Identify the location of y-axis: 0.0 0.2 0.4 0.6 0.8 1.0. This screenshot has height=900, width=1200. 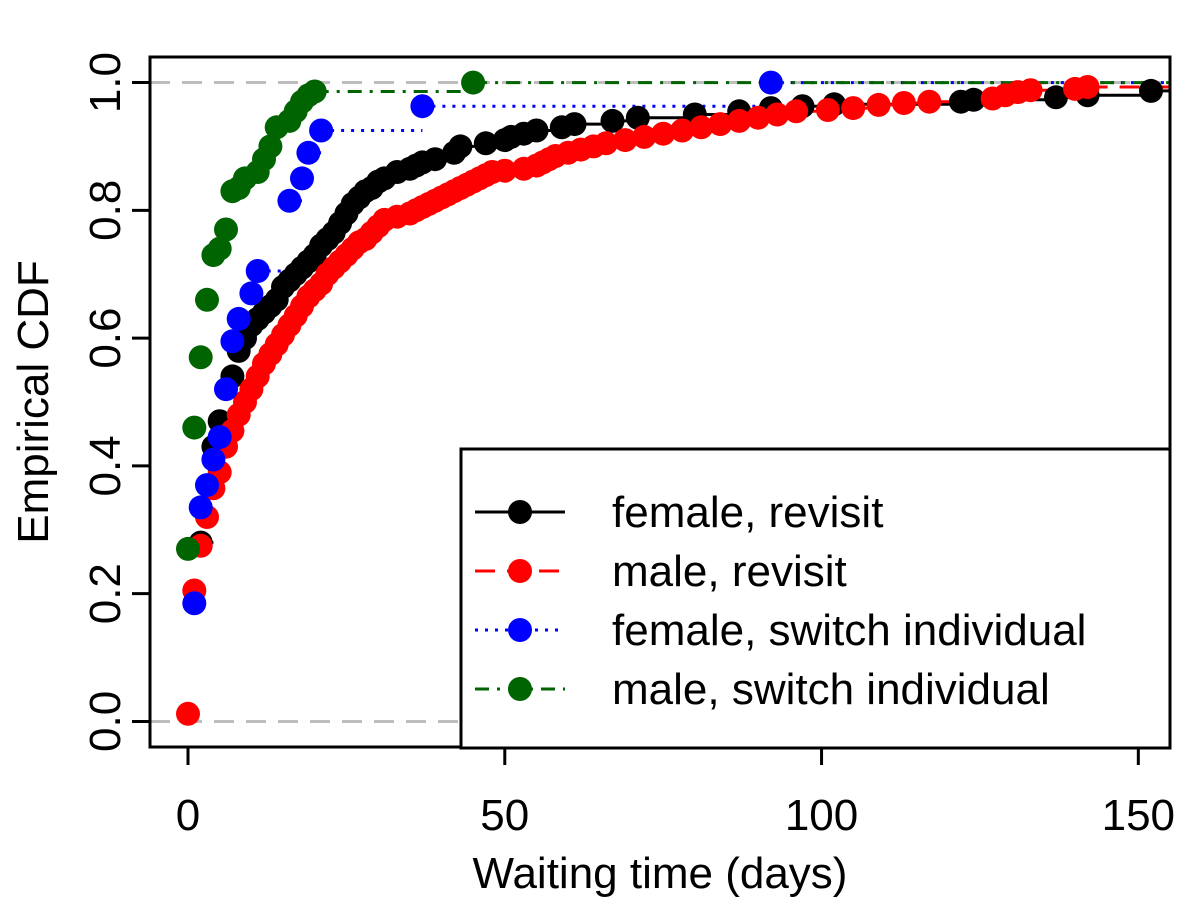
(116, 402).